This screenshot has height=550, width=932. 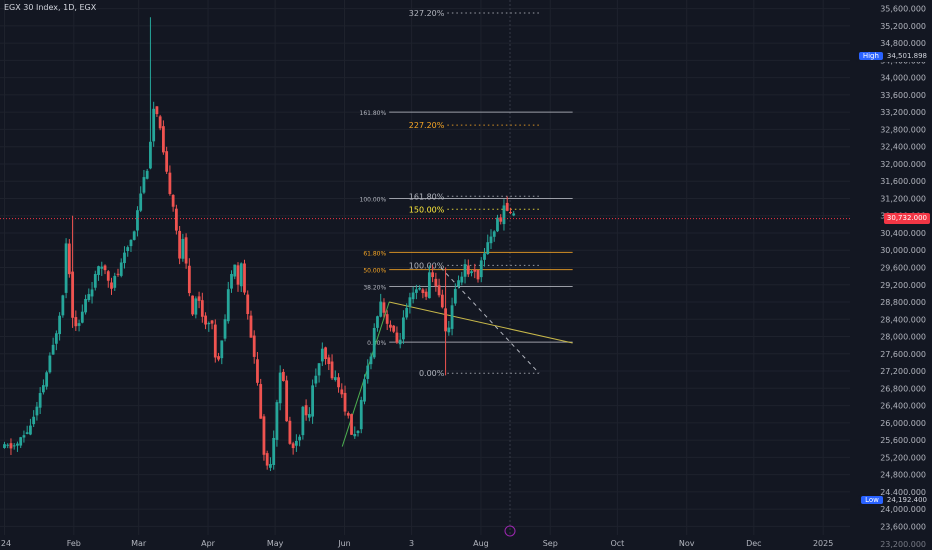 I want to click on trend-lines, so click(x=457, y=357).